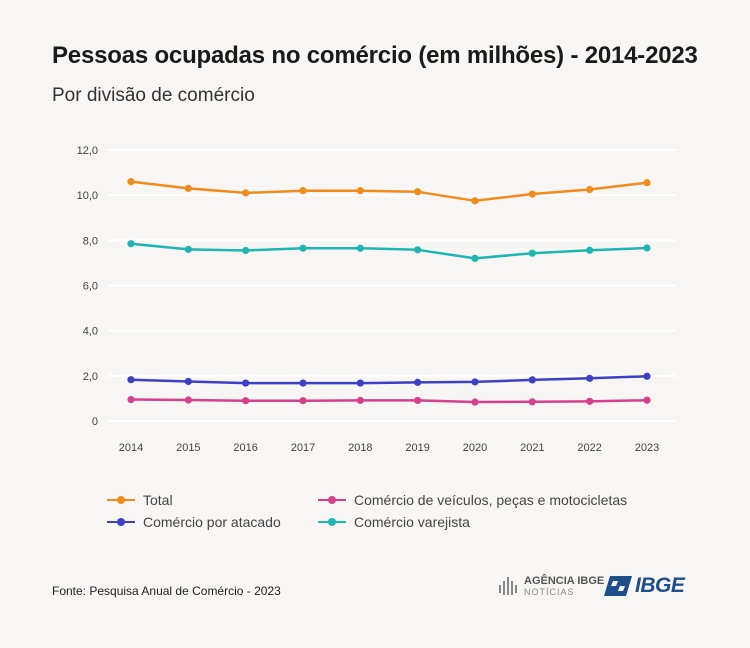 The width and height of the screenshot is (750, 648). What do you see at coordinates (90, 377) in the screenshot?
I see `y-tick-label: 2,0` at bounding box center [90, 377].